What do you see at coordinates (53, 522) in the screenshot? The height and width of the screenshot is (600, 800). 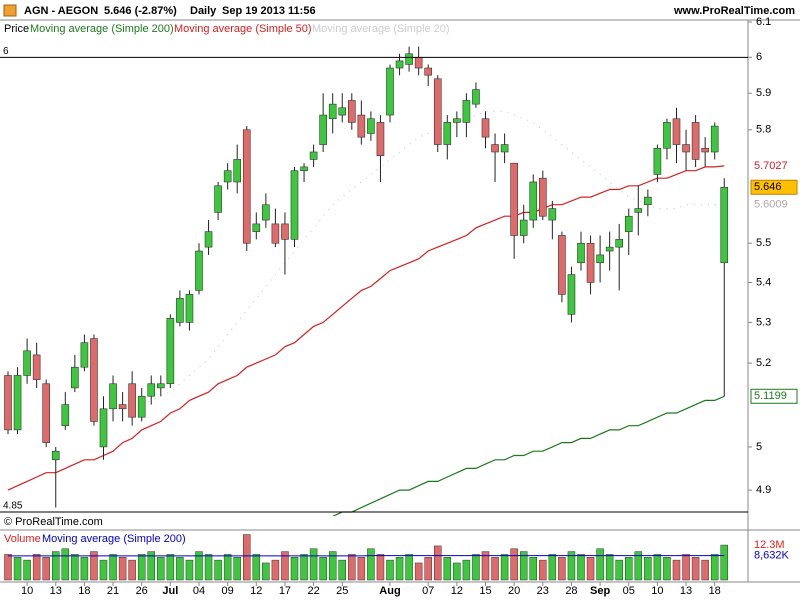 I see `copyright: © ProRealTime.com` at bounding box center [53, 522].